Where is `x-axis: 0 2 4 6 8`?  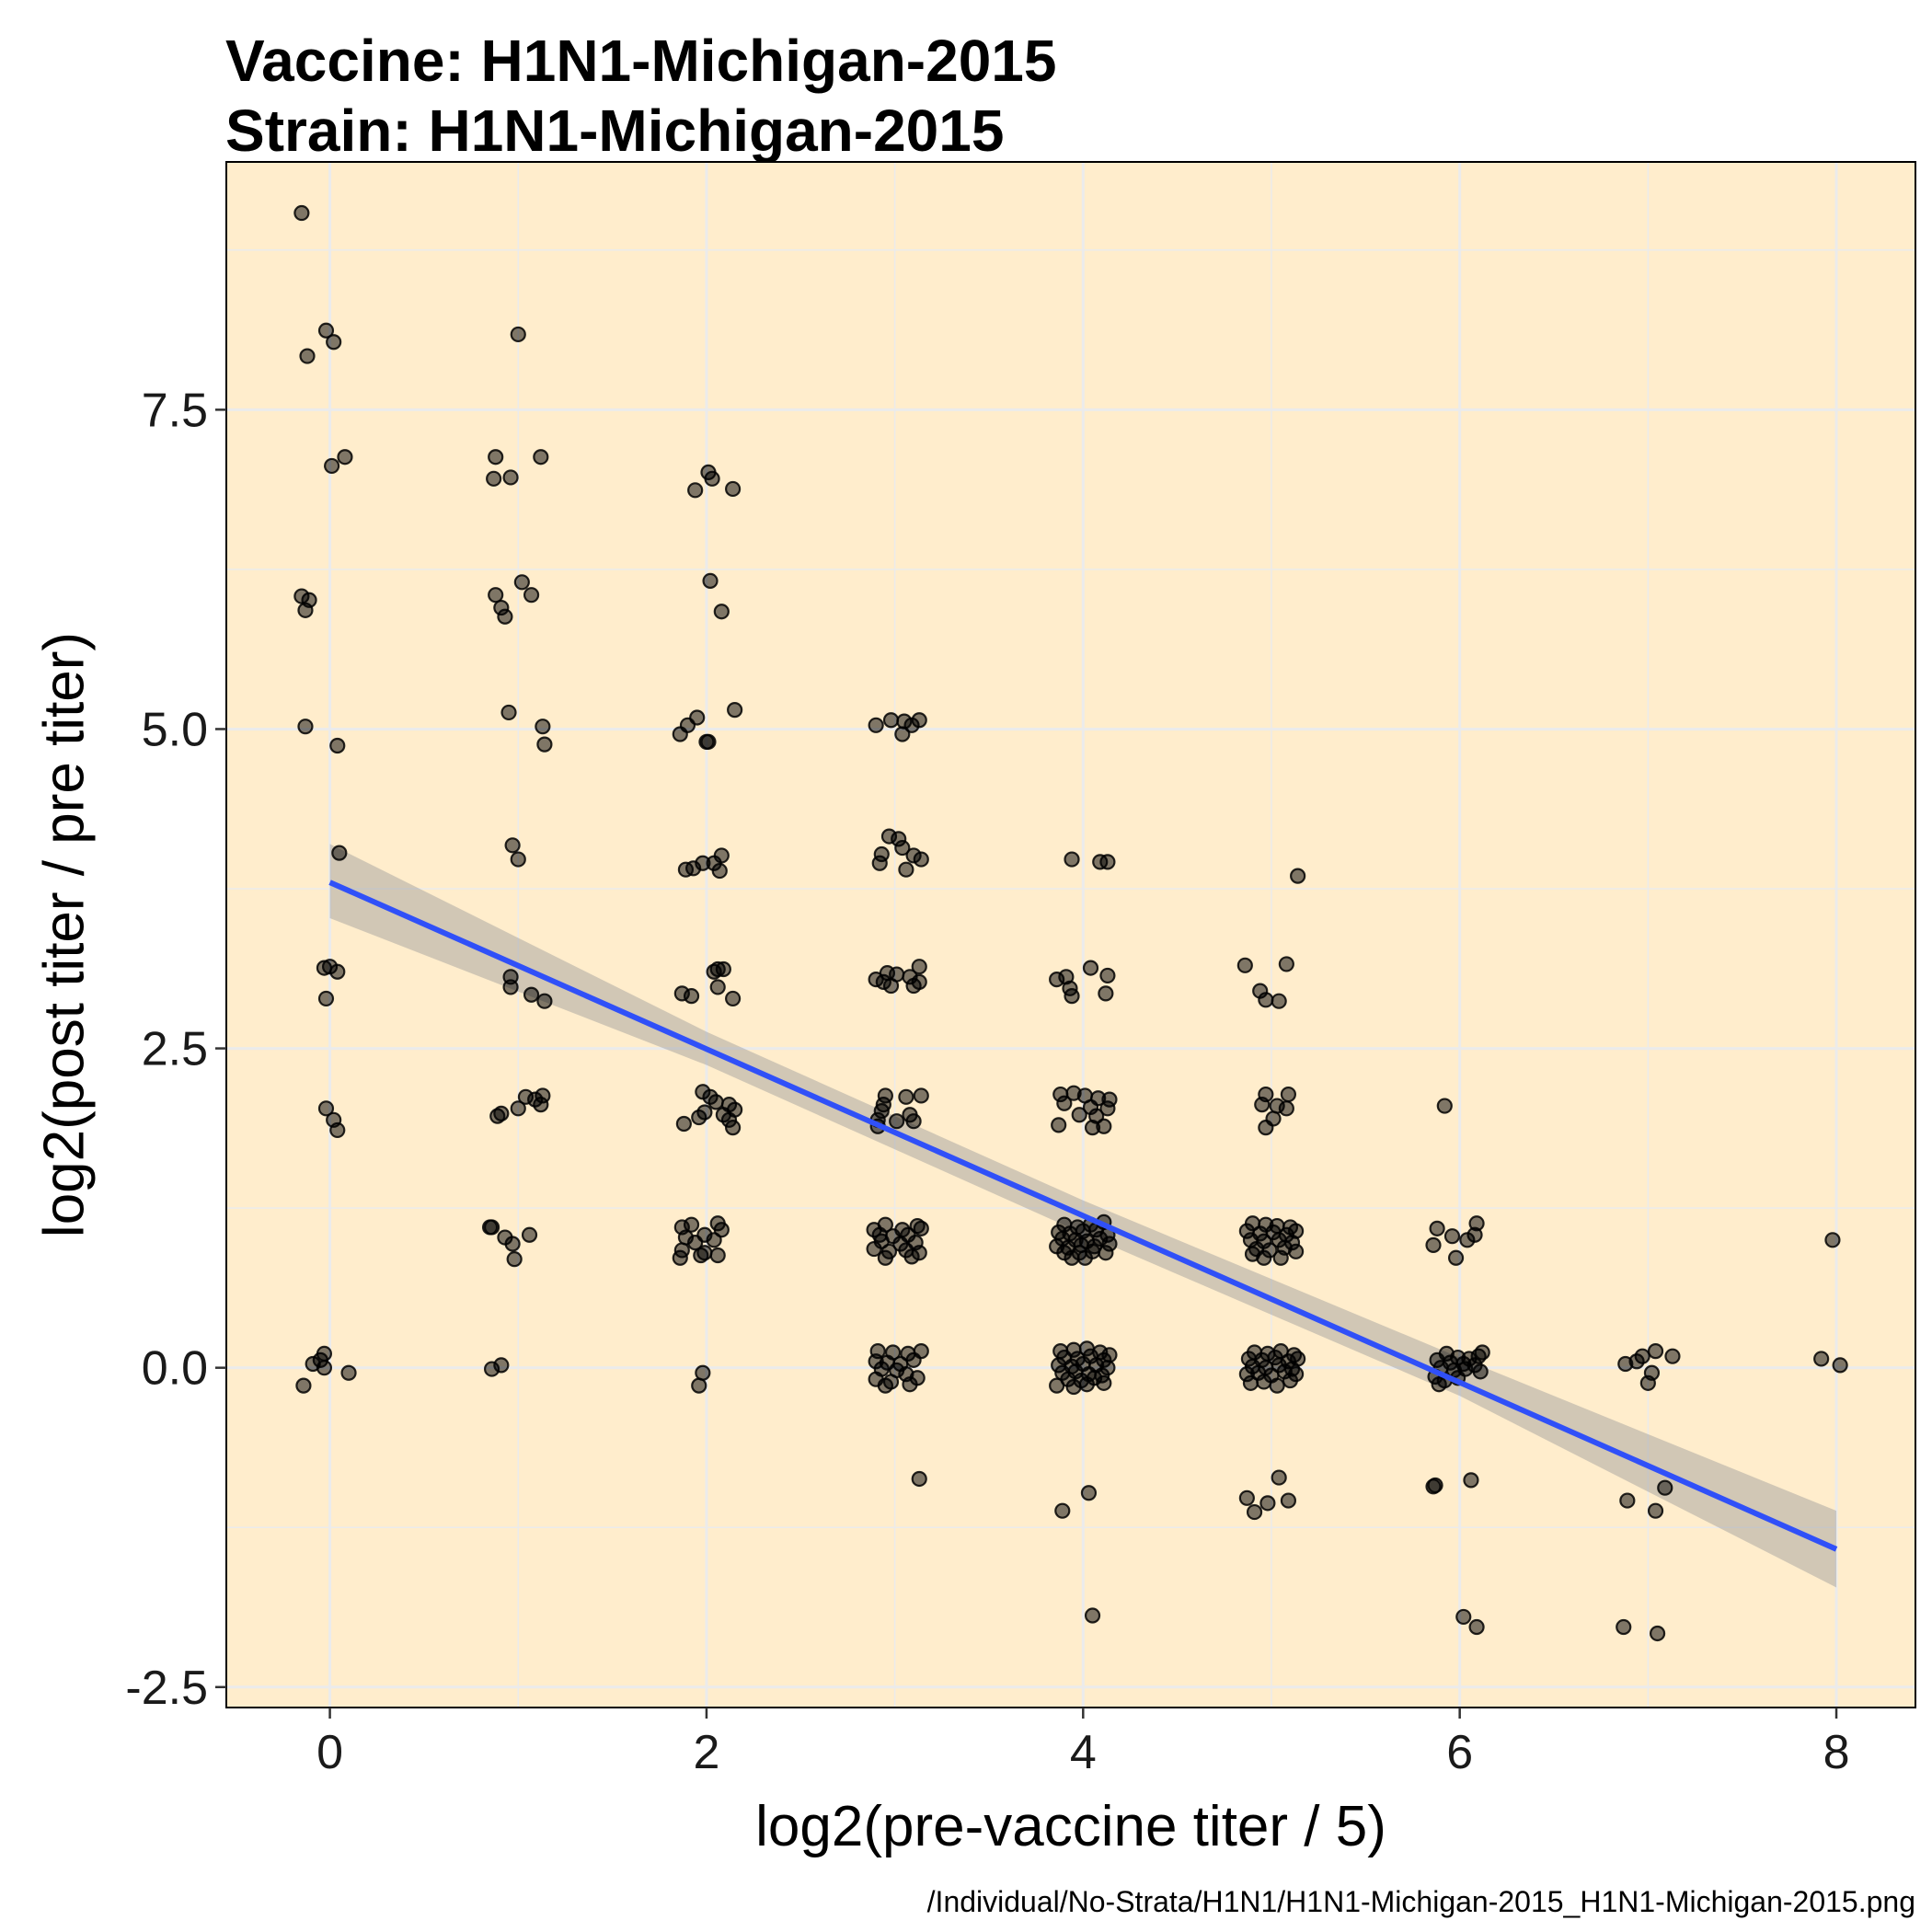 x-axis: 0 2 4 6 8 is located at coordinates (1082, 1743).